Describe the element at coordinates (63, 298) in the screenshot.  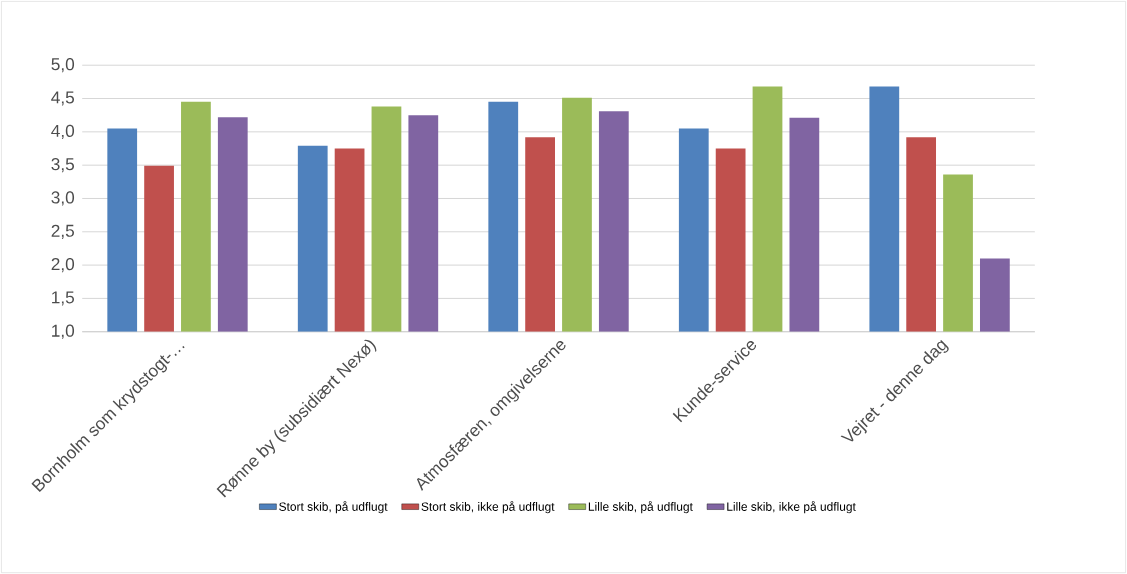
I see `y-tick-label: 1,5` at that location.